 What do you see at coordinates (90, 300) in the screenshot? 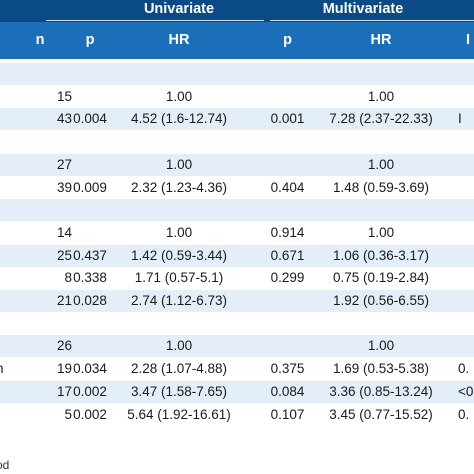
I see `p-univariate-cell: 0.028` at bounding box center [90, 300].